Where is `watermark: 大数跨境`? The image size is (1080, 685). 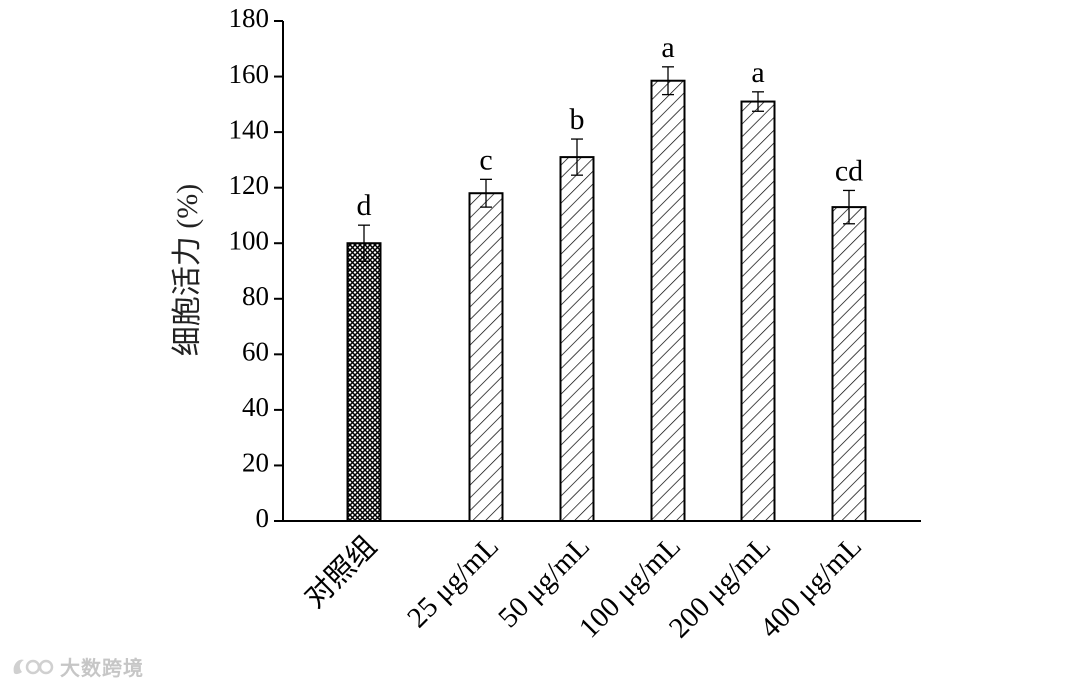
watermark: 大数跨境 is located at coordinates (77, 666).